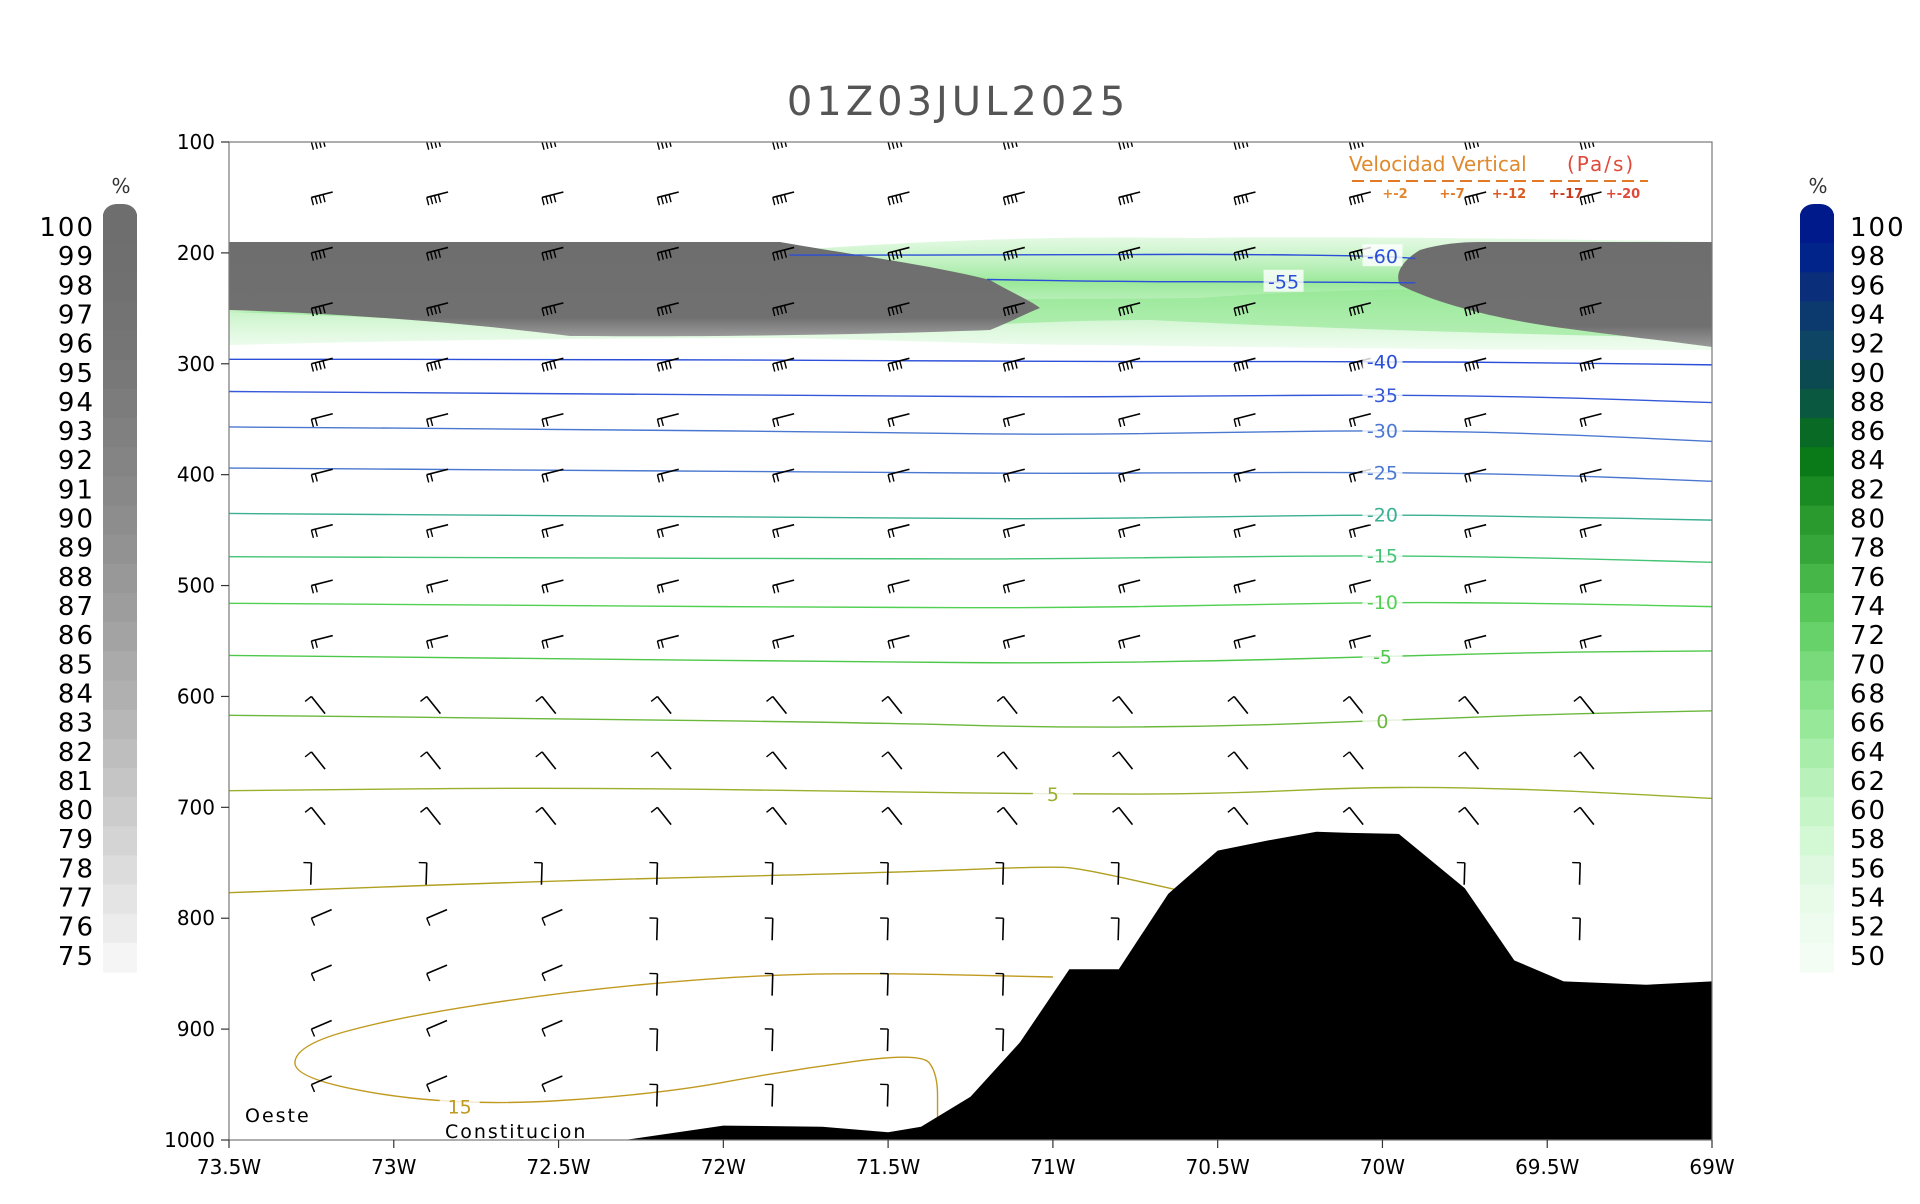  Describe the element at coordinates (1868, 694) in the screenshot. I see `colorbar-label: 68` at that location.